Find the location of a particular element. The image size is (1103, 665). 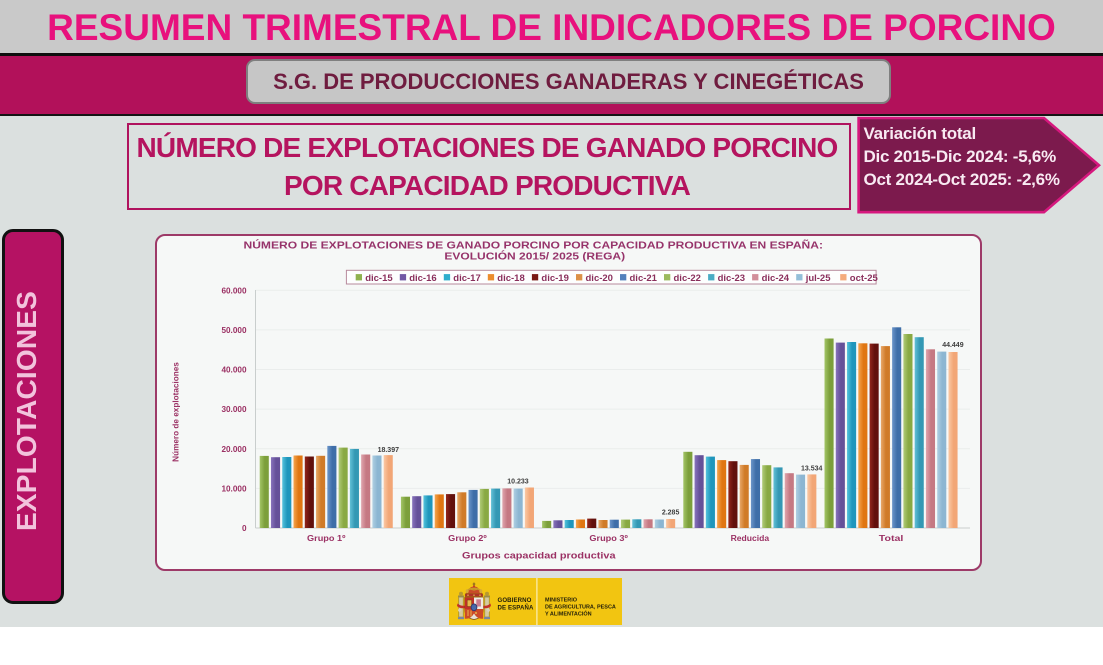

svg-text: dic-23 is located at coordinates (731, 278).